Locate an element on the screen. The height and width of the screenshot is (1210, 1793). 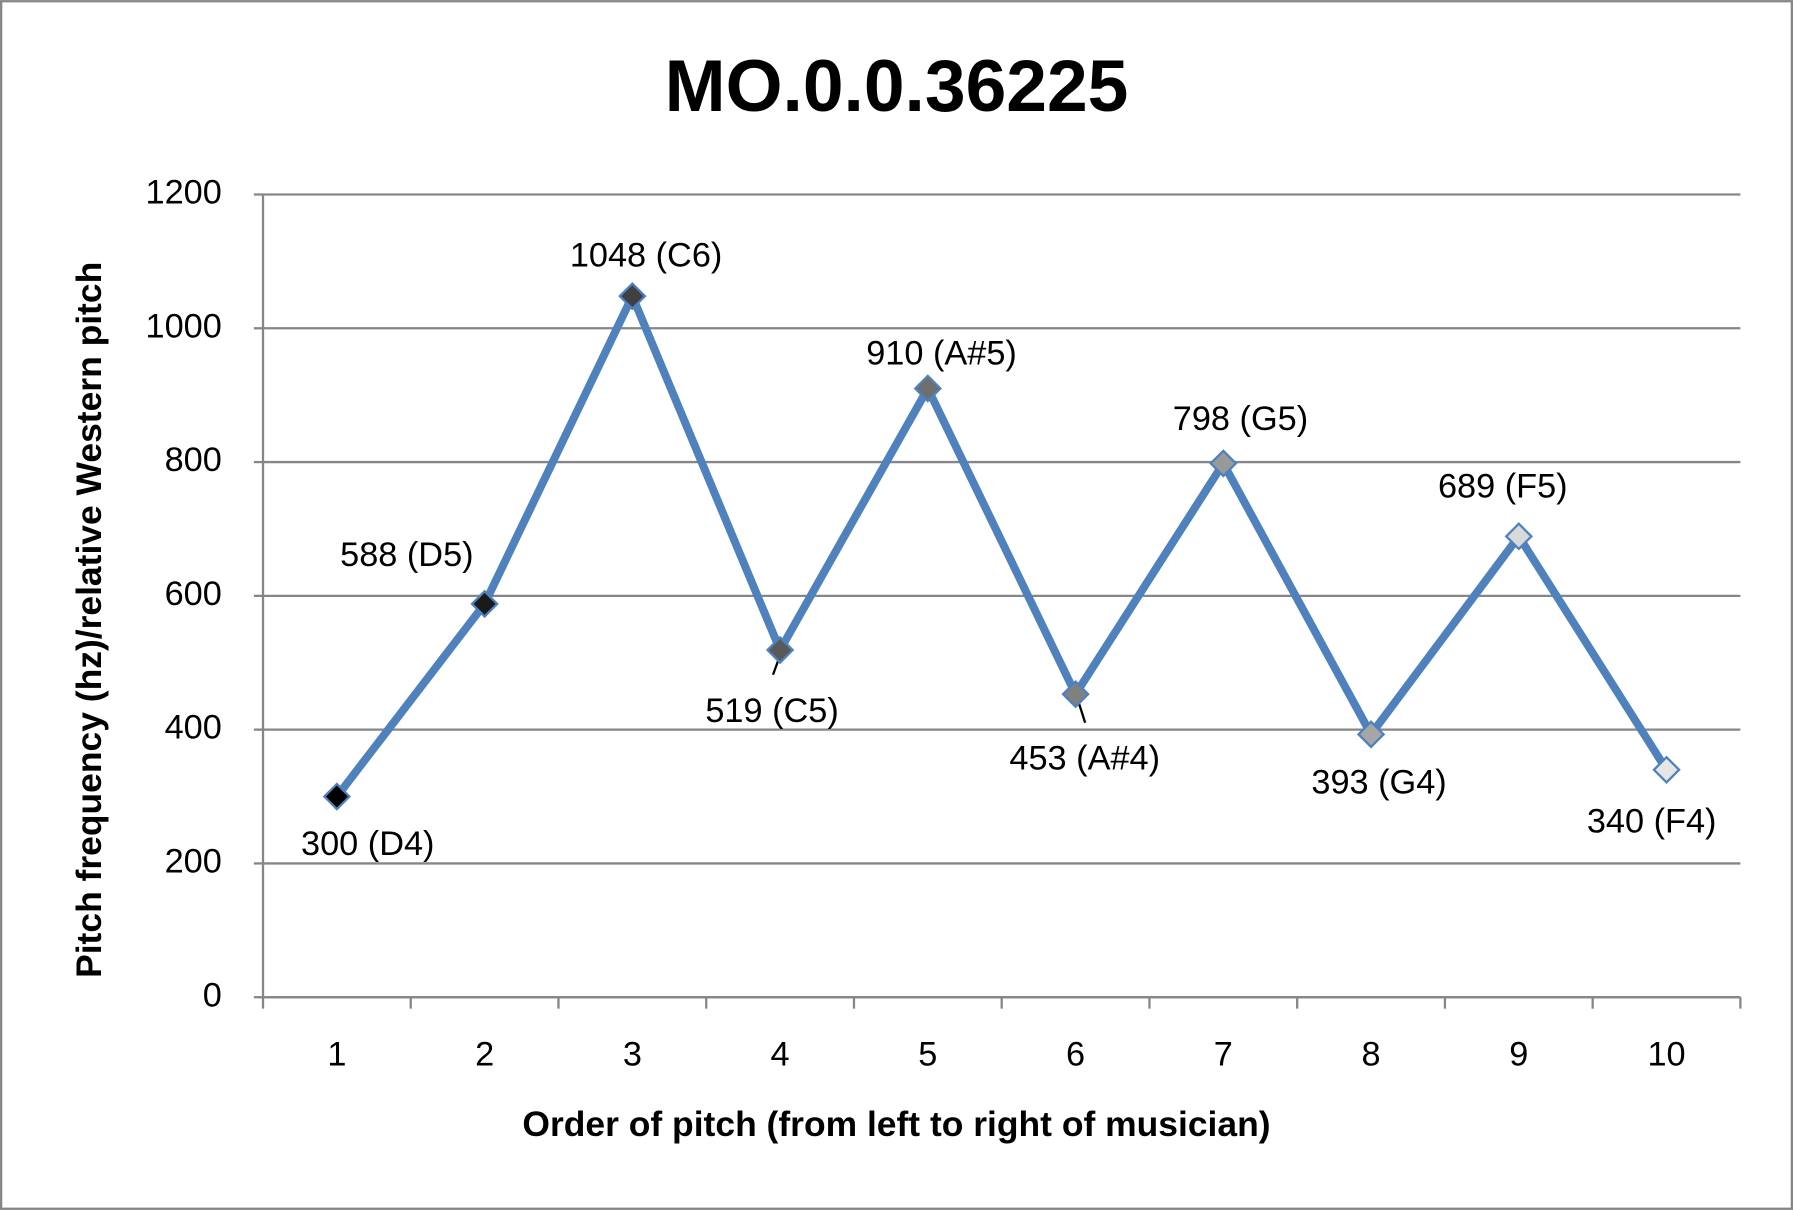
x-tick-label: 1 is located at coordinates (336, 1055).